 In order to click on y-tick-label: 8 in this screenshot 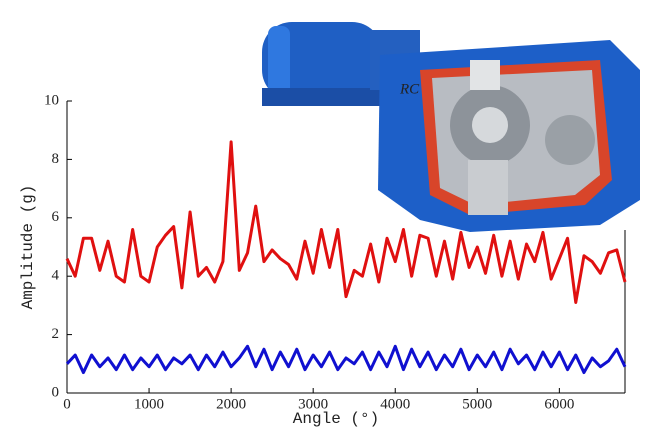, I will do `click(56, 159)`.